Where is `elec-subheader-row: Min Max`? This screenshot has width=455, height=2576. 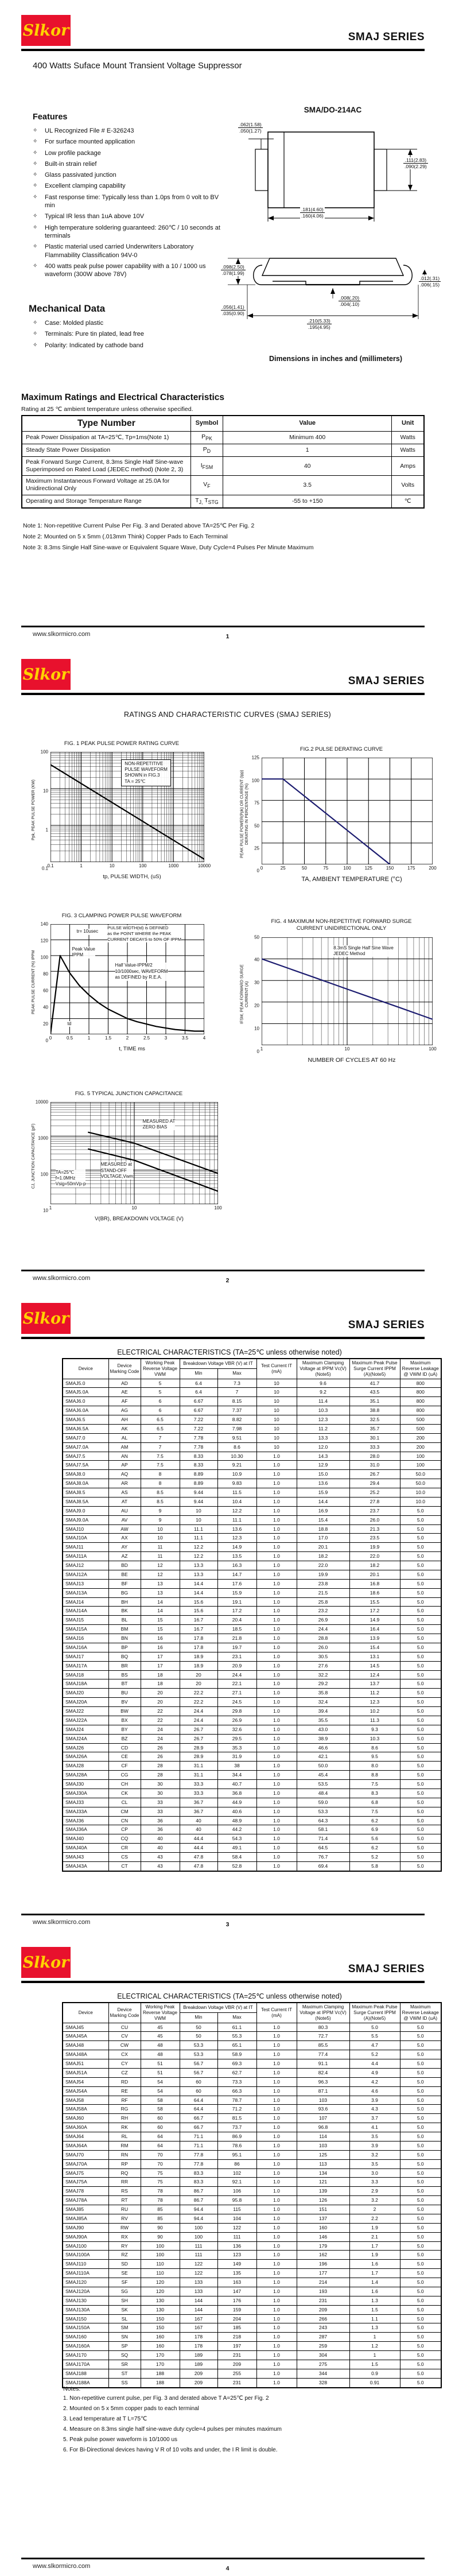 elec-subheader-row: Min Max is located at coordinates (252, 1373).